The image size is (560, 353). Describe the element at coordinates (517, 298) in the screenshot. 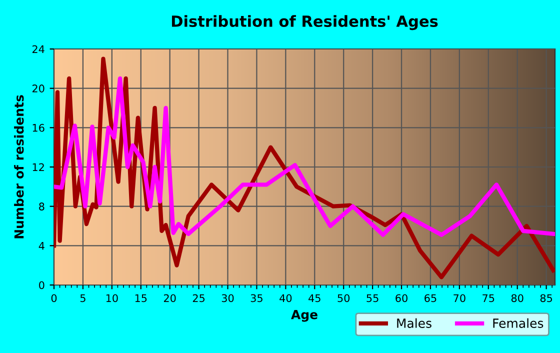

I see `x-tick-label: 80` at that location.